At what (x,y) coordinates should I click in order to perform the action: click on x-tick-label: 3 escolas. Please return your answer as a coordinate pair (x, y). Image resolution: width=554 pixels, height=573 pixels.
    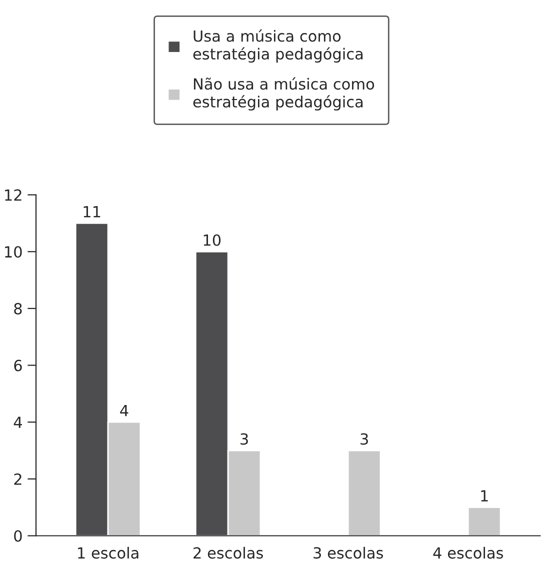
    Looking at the image, I should click on (348, 552).